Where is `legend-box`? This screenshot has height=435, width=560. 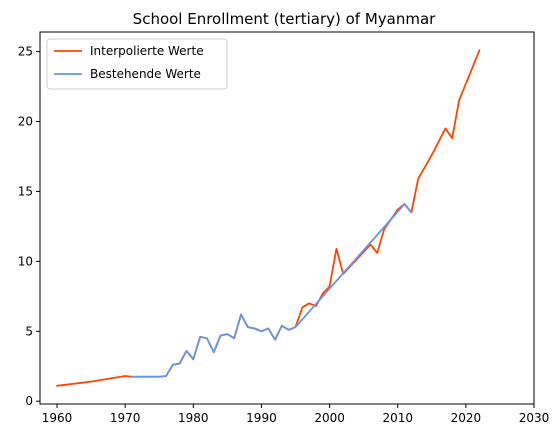
legend-box is located at coordinates (137, 64).